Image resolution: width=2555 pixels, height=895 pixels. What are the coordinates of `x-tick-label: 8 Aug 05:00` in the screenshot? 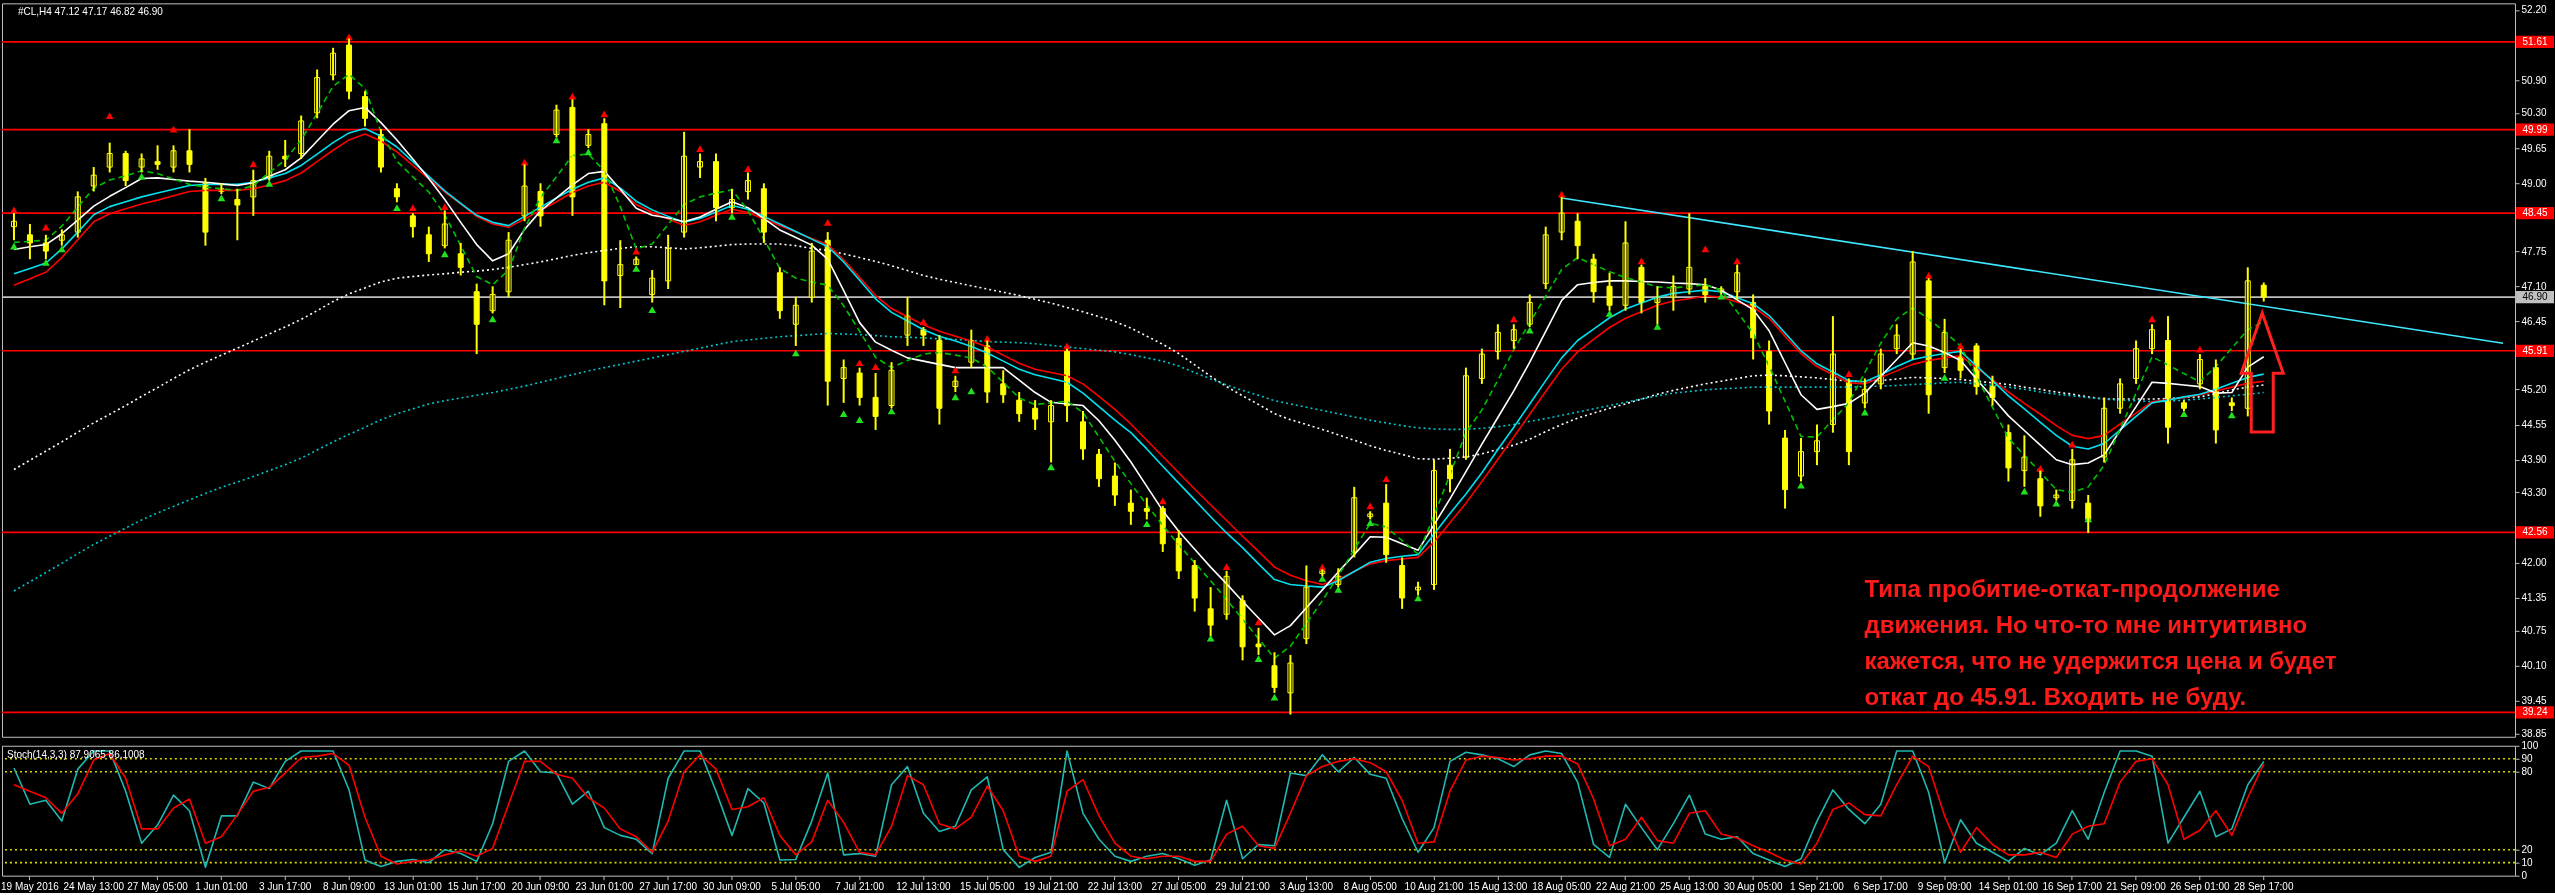 It's located at (1370, 887).